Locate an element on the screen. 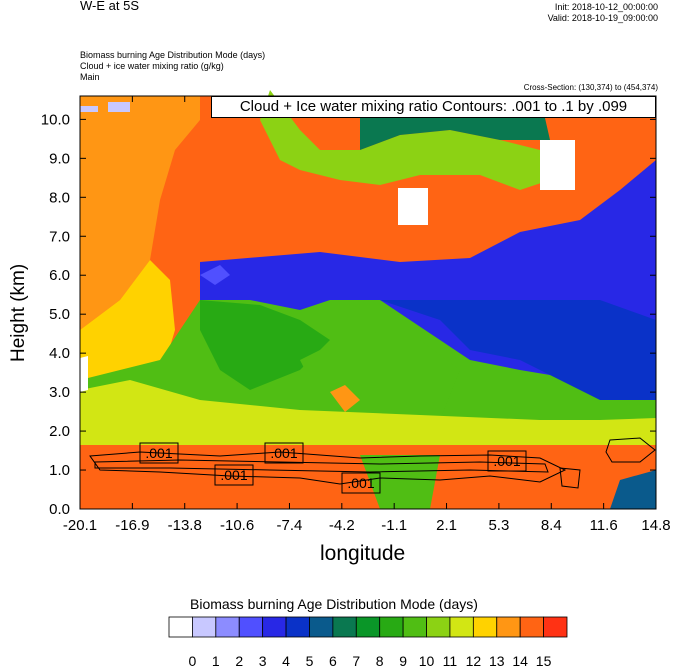 Image resolution: width=674 pixels, height=667 pixels. y-tick-label: 3.0 is located at coordinates (59, 392).